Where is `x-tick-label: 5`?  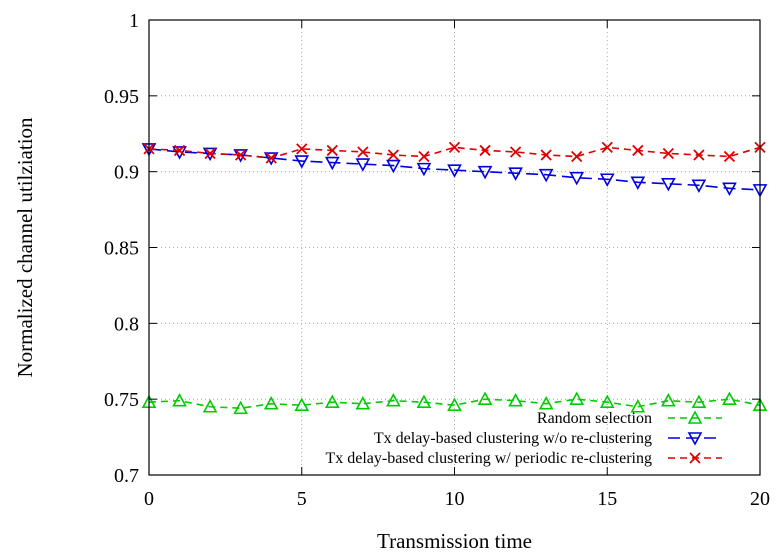
x-tick-label: 5 is located at coordinates (302, 499).